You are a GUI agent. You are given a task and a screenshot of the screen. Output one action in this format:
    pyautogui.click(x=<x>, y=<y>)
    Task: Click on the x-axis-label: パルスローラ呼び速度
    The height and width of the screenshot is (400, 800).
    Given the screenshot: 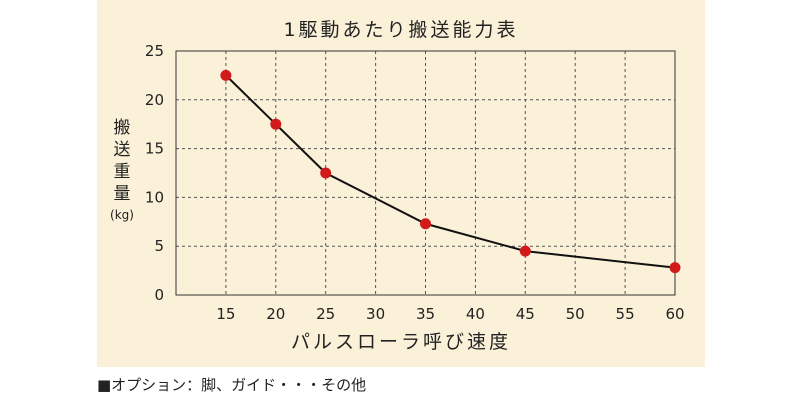 What is the action you would take?
    pyautogui.click(x=400, y=342)
    